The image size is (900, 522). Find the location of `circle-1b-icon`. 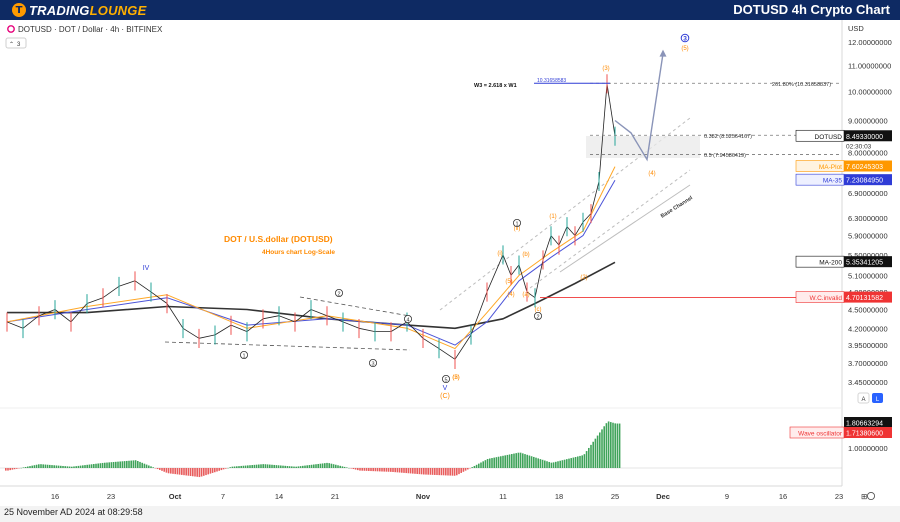

circle-1b-icon is located at coordinates (517, 222).